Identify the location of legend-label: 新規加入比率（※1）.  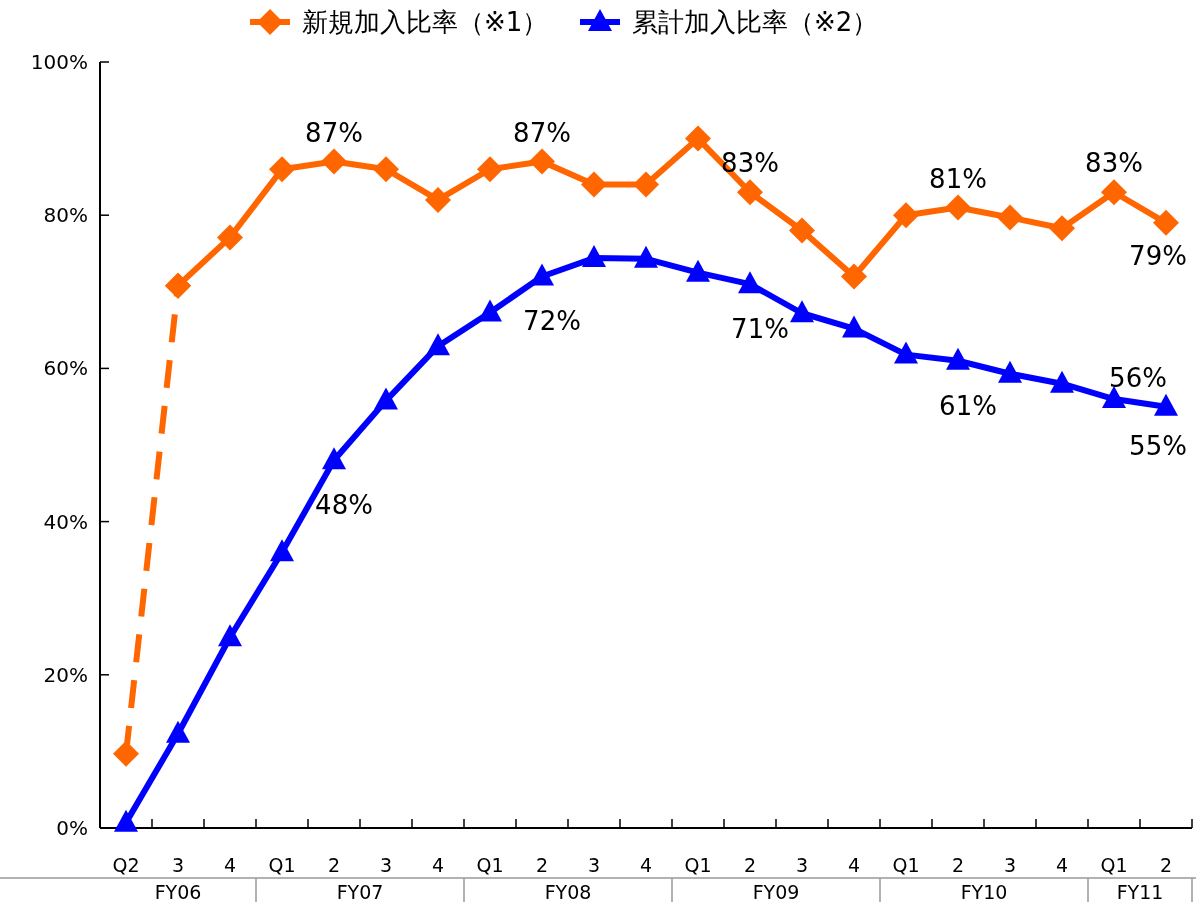
(425, 22).